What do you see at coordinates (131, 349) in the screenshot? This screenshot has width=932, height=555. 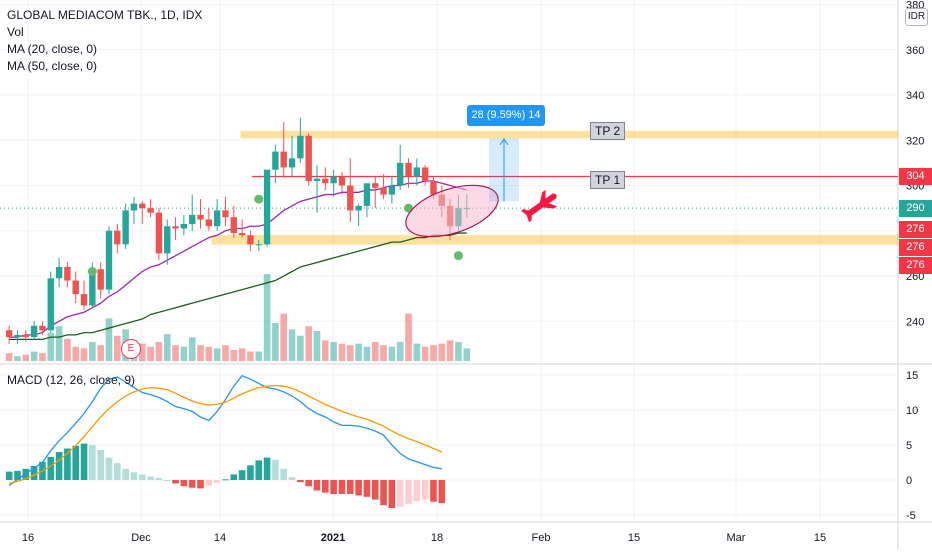 I see `earnings-badge: E` at bounding box center [131, 349].